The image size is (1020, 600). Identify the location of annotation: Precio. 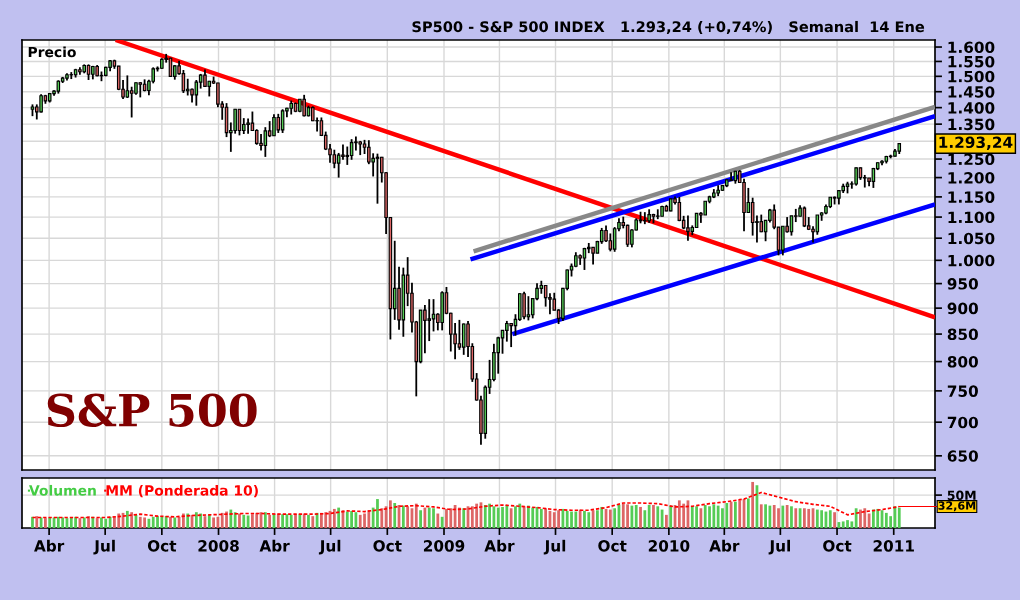
(52, 52).